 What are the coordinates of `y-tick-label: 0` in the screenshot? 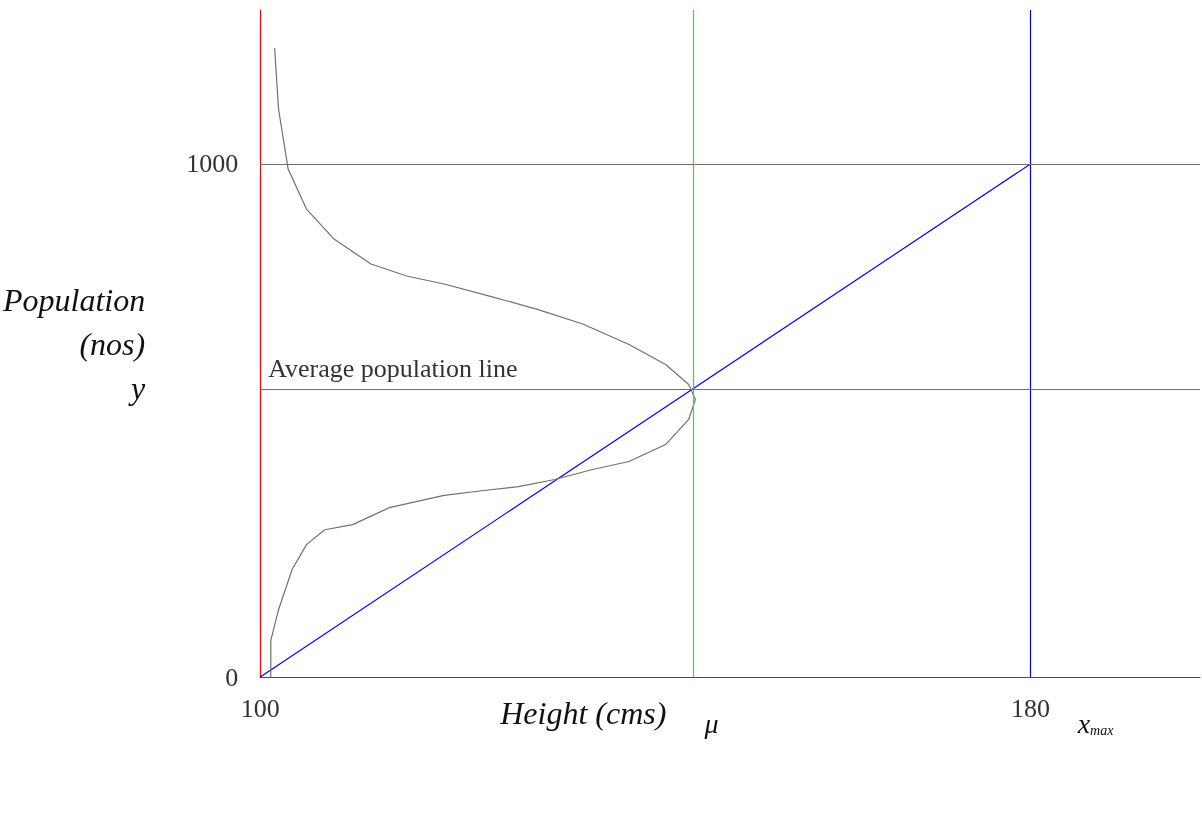 It's located at (232, 677).